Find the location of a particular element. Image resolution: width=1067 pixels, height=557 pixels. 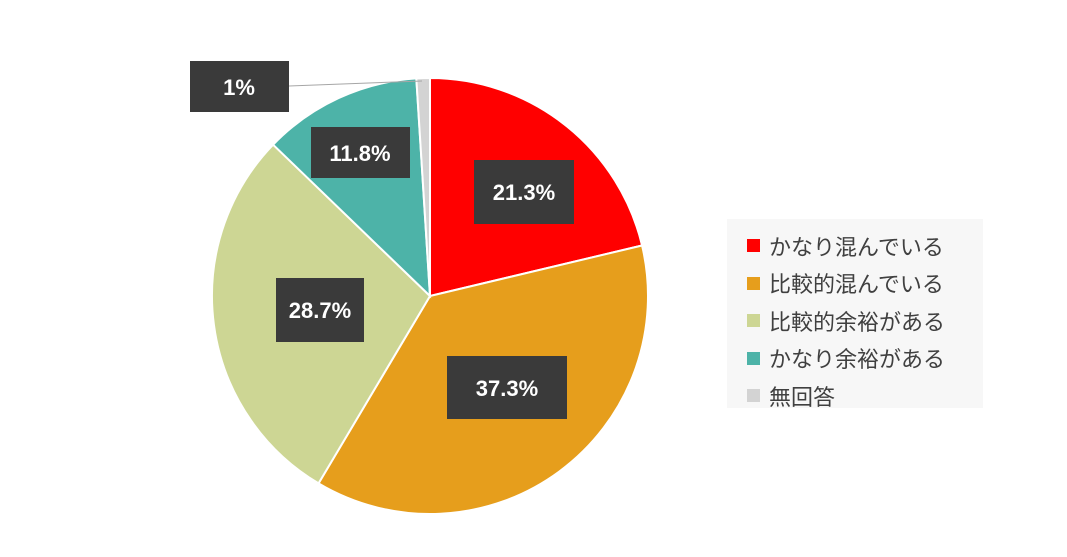

chart-legend: かなり混んでいる 比較的混んでいる 比較的余裕がある かなり余裕がある 無回答 is located at coordinates (855, 315).